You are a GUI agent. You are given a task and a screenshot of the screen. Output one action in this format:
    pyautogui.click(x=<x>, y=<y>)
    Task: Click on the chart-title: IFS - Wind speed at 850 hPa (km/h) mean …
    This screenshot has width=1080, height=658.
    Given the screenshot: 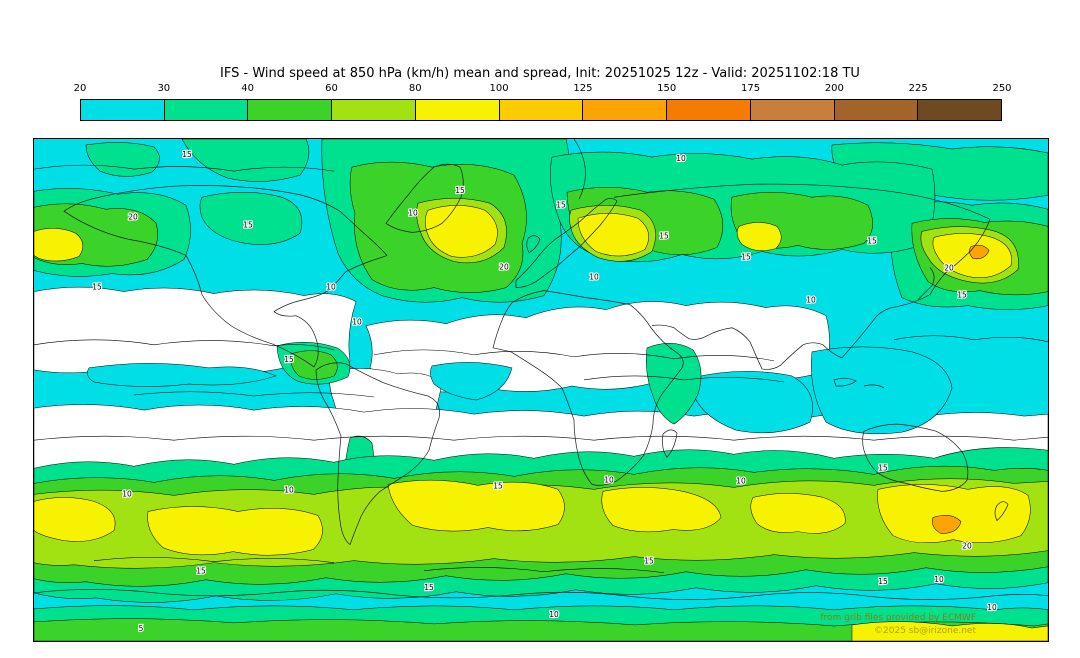 What is the action you would take?
    pyautogui.click(x=540, y=73)
    